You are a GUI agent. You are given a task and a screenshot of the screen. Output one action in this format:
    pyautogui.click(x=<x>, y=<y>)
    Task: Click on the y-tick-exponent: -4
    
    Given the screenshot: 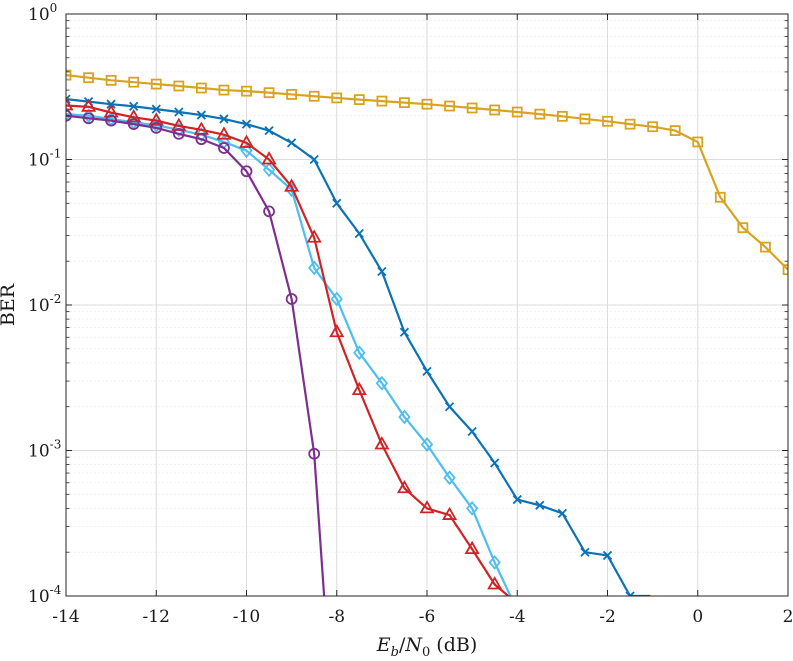 What is the action you would take?
    pyautogui.click(x=56, y=590)
    